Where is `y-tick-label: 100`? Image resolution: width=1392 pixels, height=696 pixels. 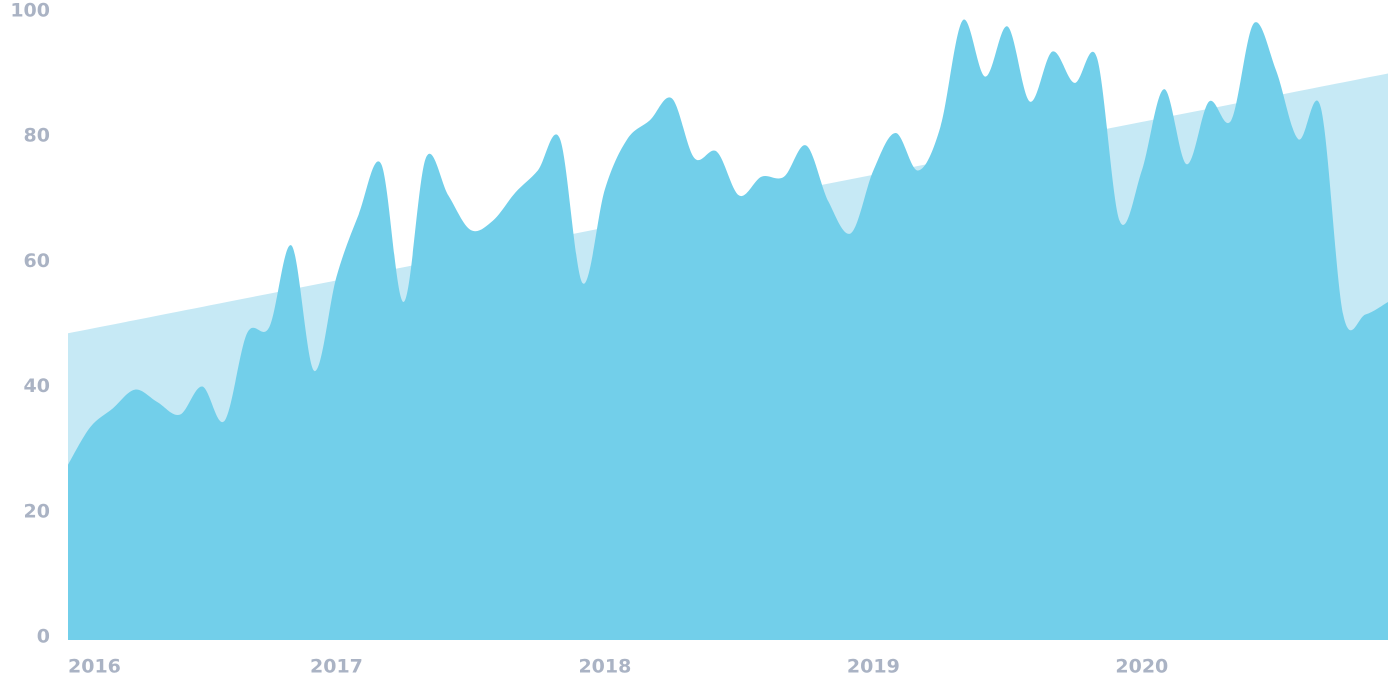 y-tick-label: 100 is located at coordinates (30, 11).